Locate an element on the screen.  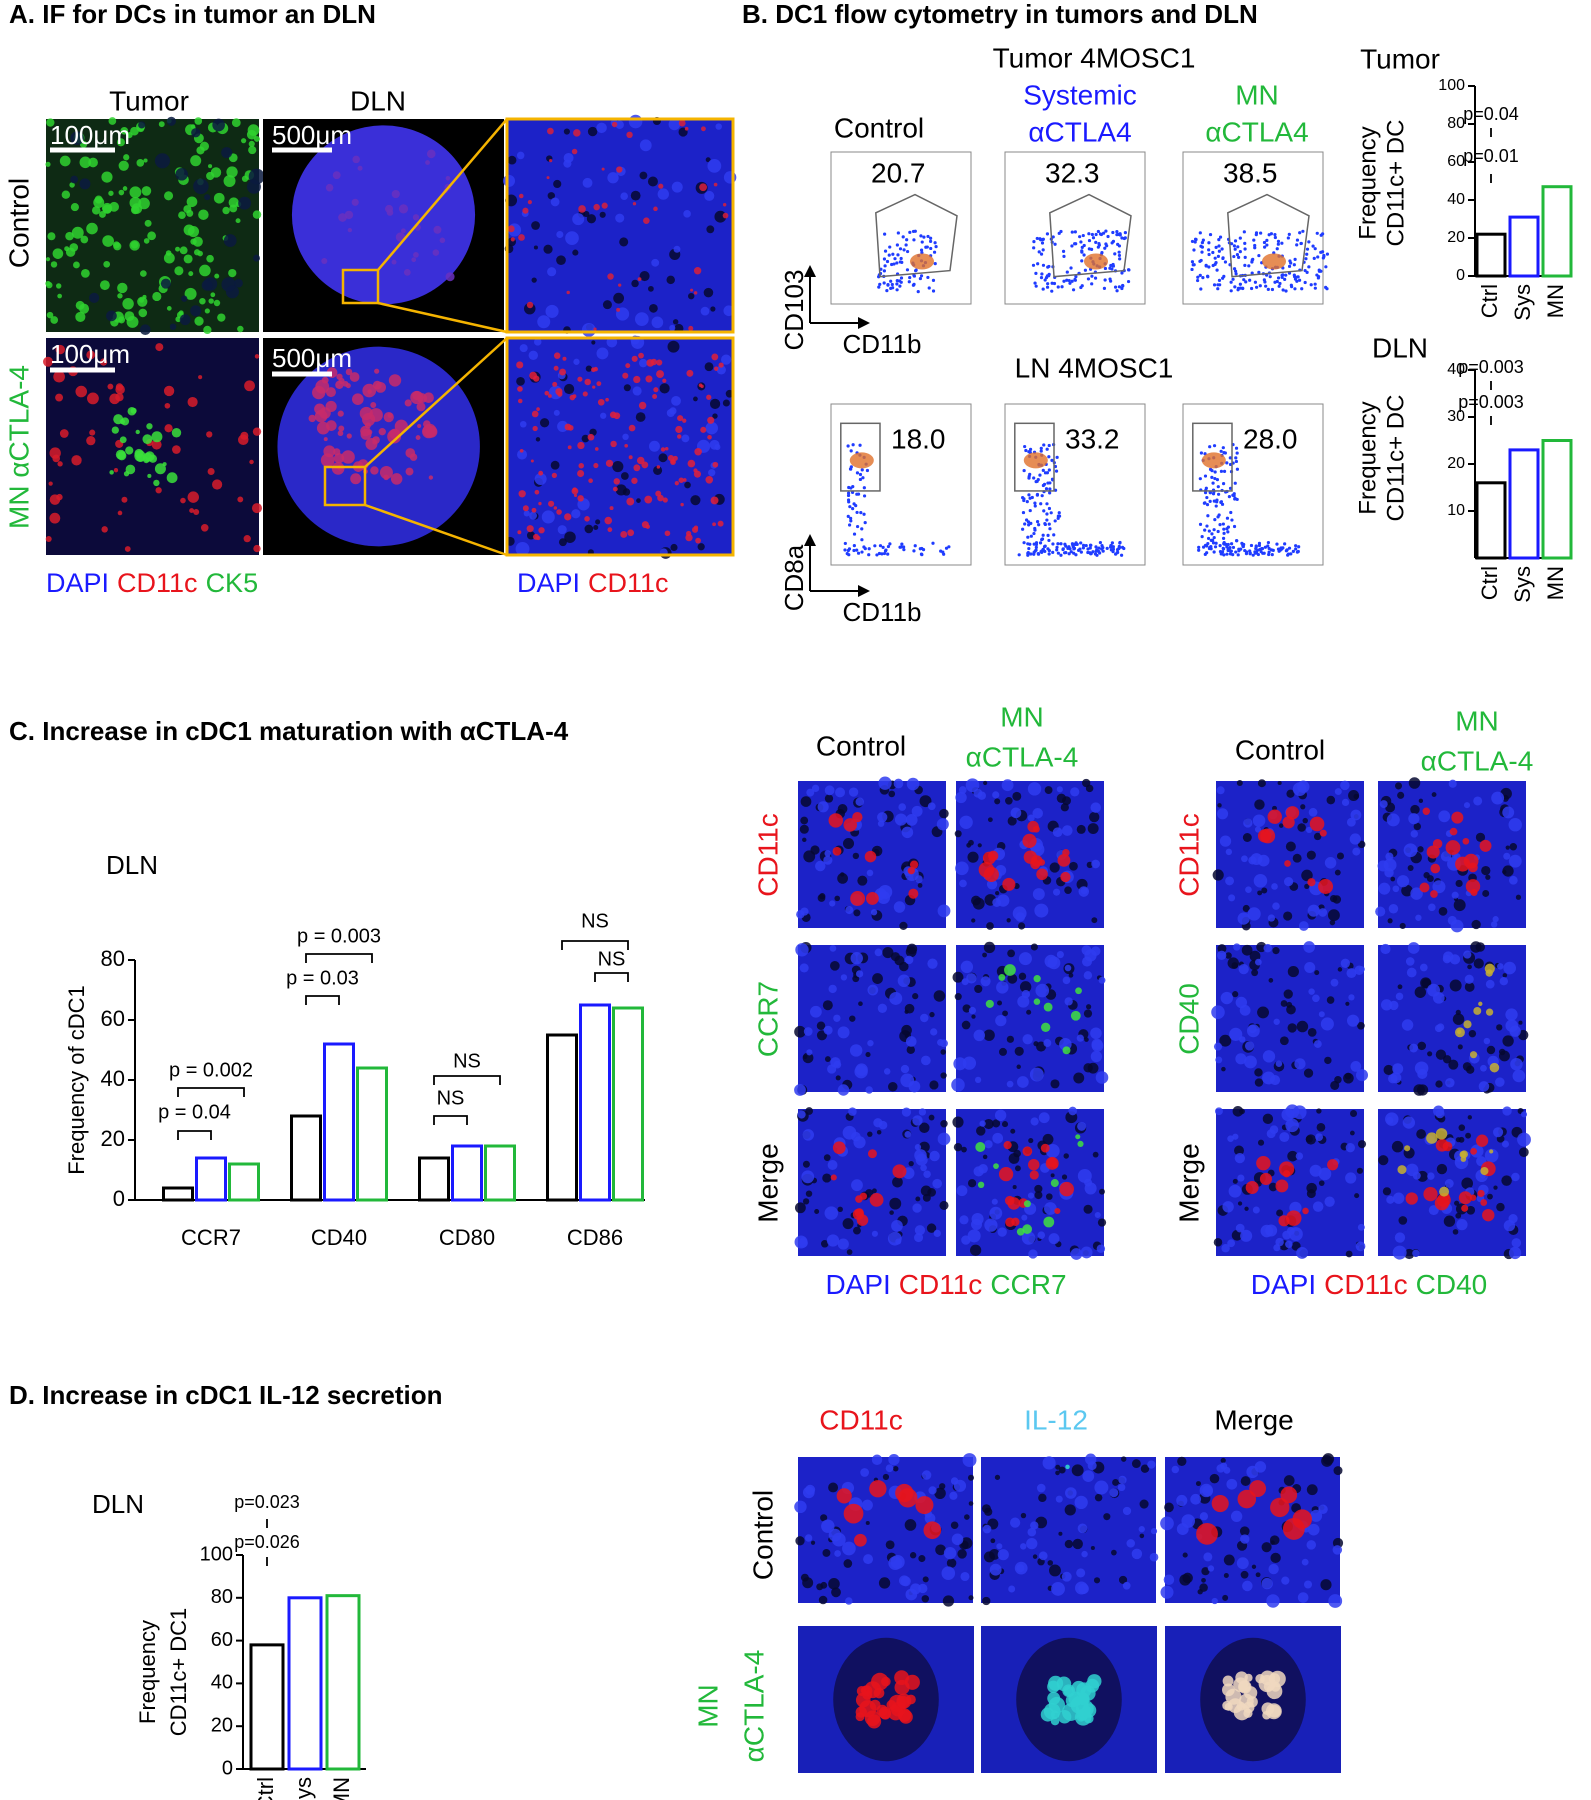
column-label: MN is located at coordinates (1022, 716).